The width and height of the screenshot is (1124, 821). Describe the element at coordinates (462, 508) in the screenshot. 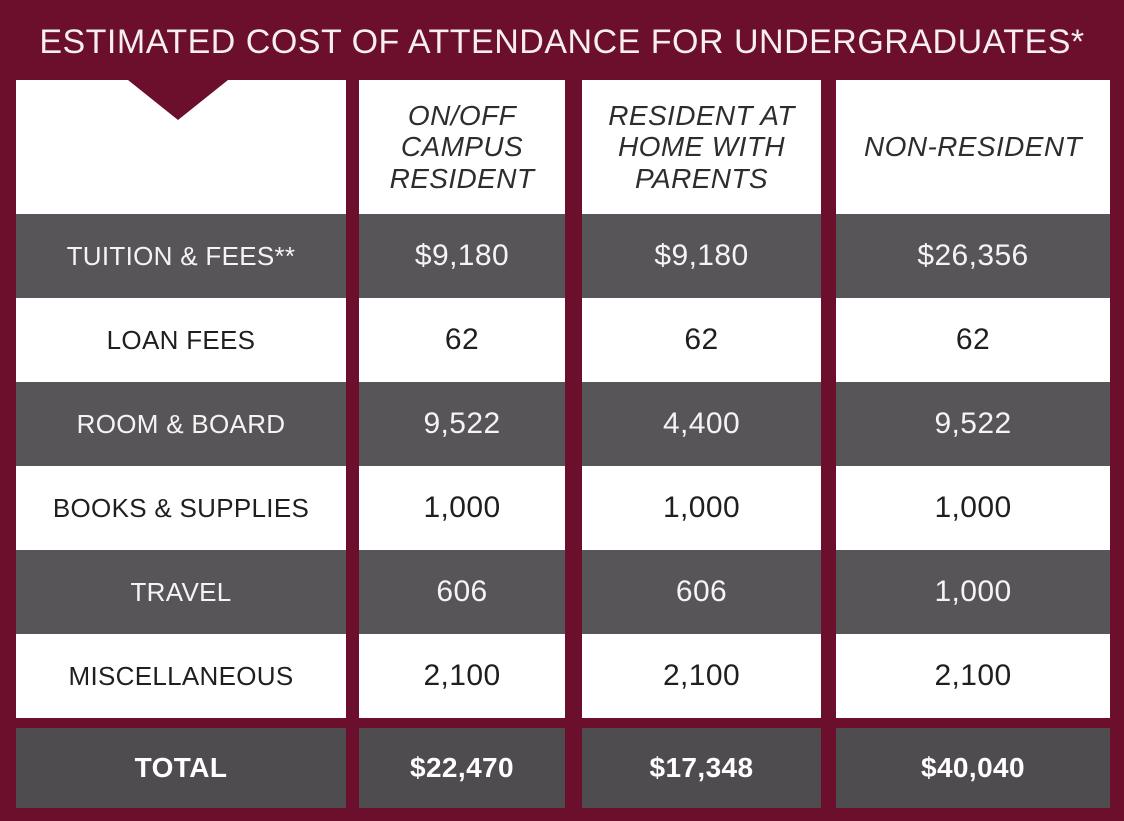

I see `value-books-supplies-col1: 1,000` at that location.